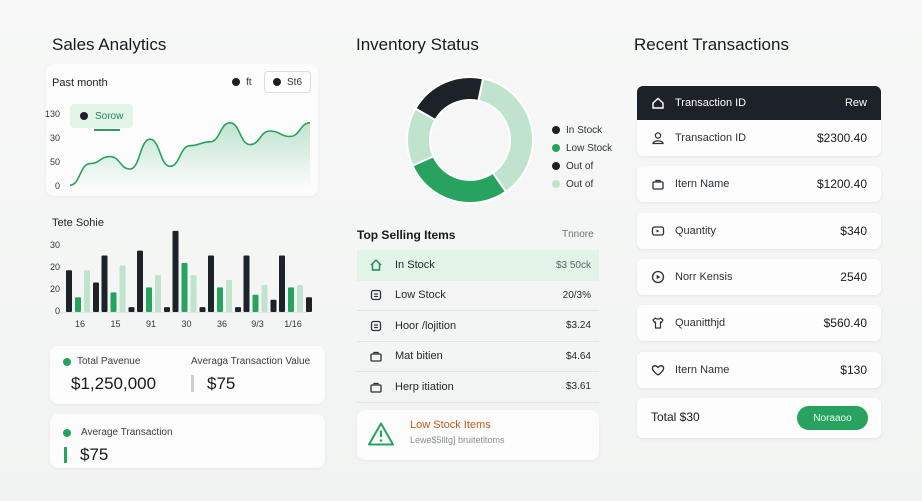 The height and width of the screenshot is (501, 922). I want to click on total-revenue-label: Total Pavenue, so click(109, 361).